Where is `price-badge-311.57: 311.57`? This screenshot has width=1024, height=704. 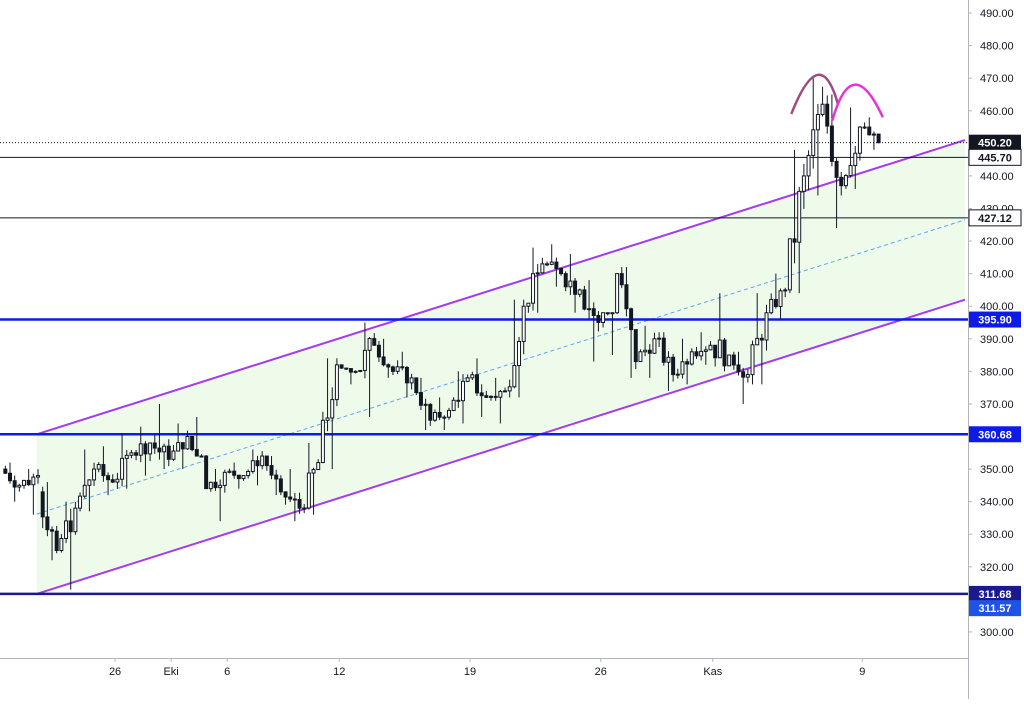
price-badge-311.57: 311.57 is located at coordinates (995, 608).